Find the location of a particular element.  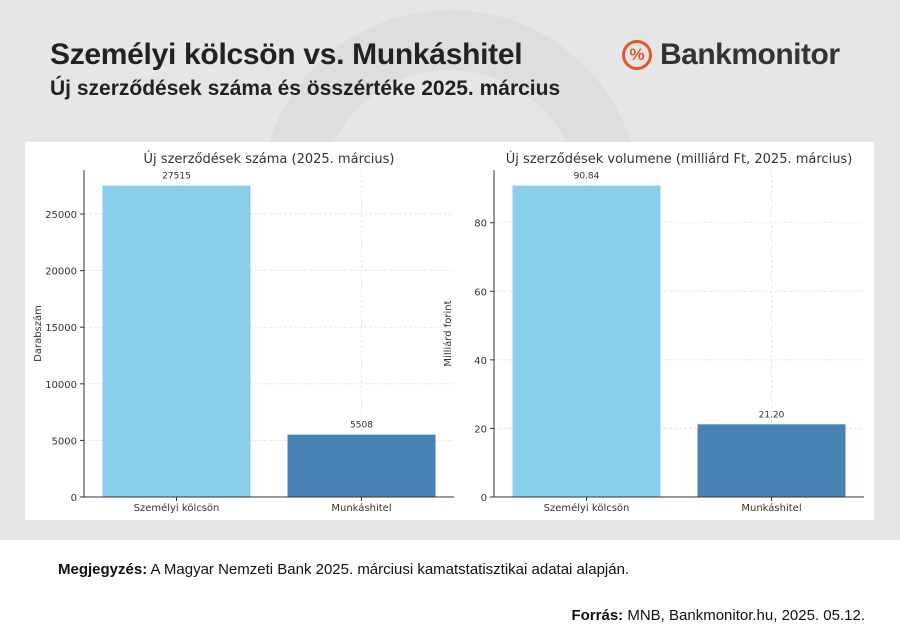

percent-icon: % is located at coordinates (637, 55).